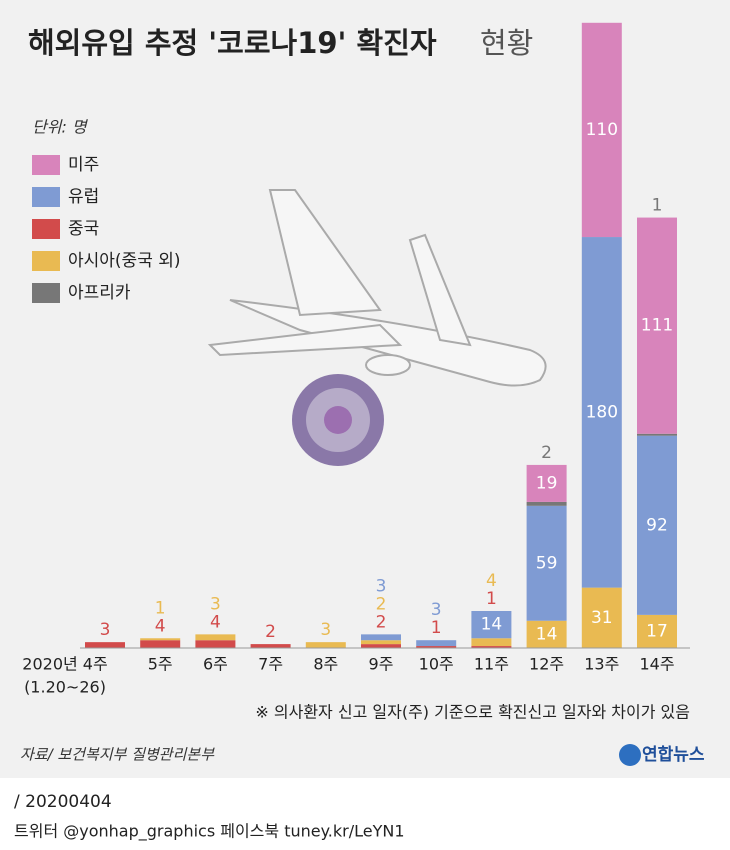 The height and width of the screenshot is (850, 730). I want to click on chart-title: 해외유입 추정 '코로나19' 확진자, so click(232, 43).